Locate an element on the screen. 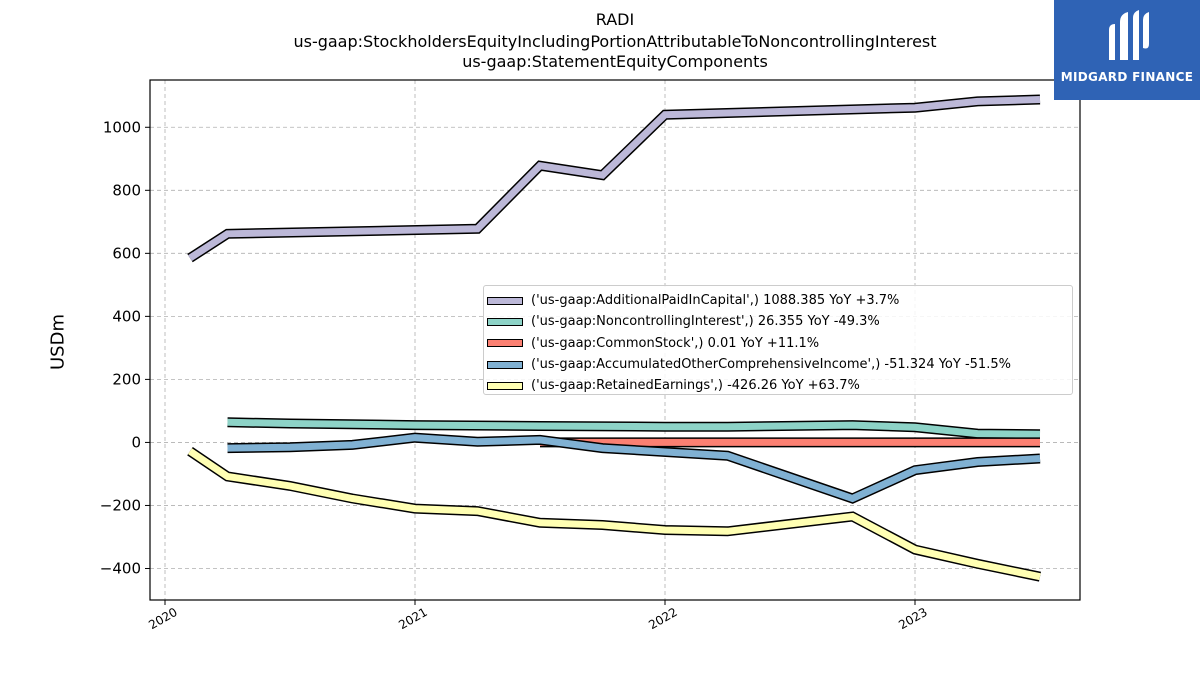 The image size is (1200, 675). y-tick-label: 1000 is located at coordinates (122, 127).